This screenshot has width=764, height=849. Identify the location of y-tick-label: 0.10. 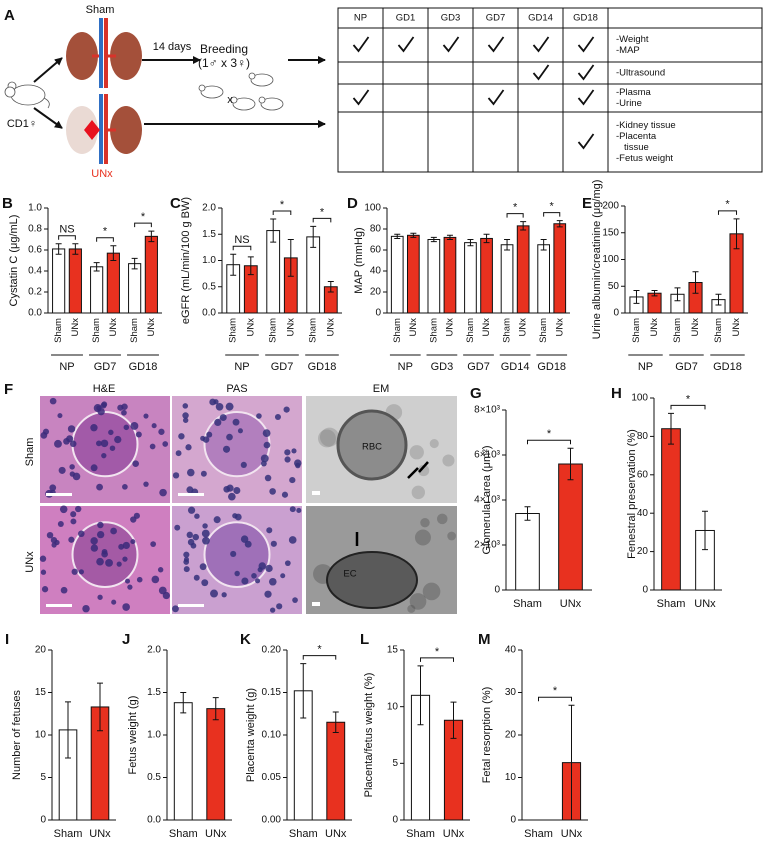
(272, 735).